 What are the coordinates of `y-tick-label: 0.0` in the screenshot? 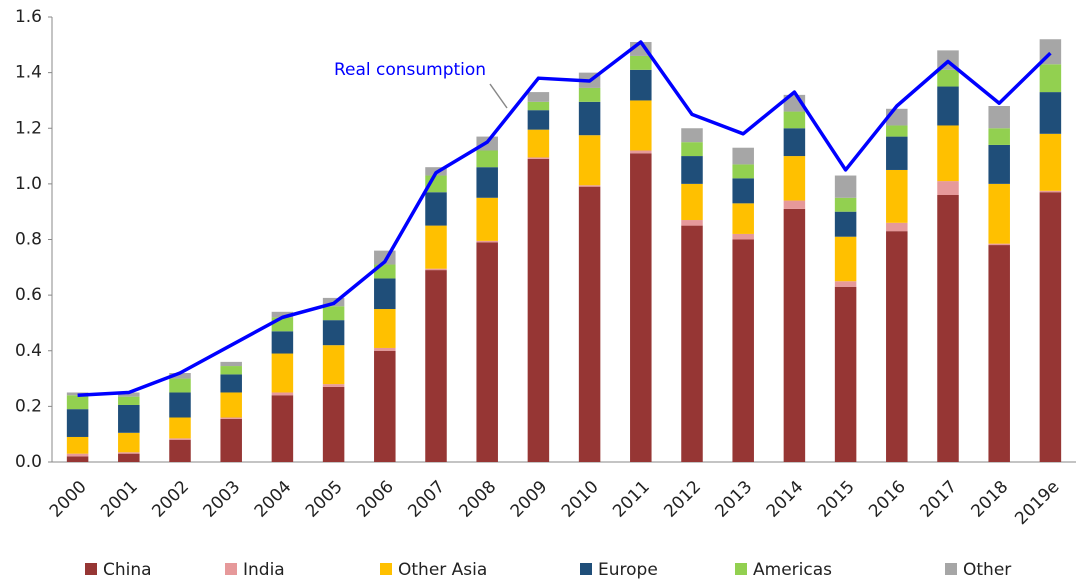 It's located at (28, 462).